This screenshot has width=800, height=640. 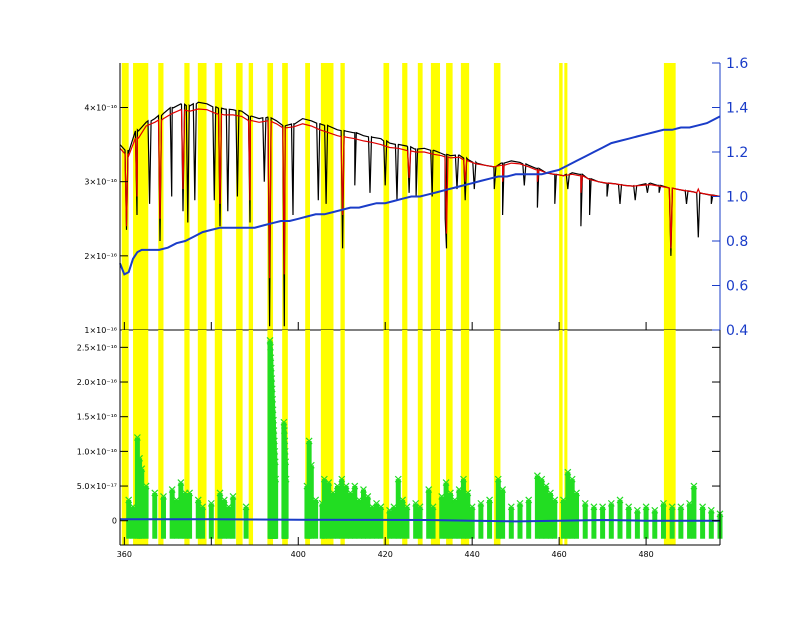 What do you see at coordinates (737, 64) in the screenshot?
I see `y-right-tick-label: 1.6` at bounding box center [737, 64].